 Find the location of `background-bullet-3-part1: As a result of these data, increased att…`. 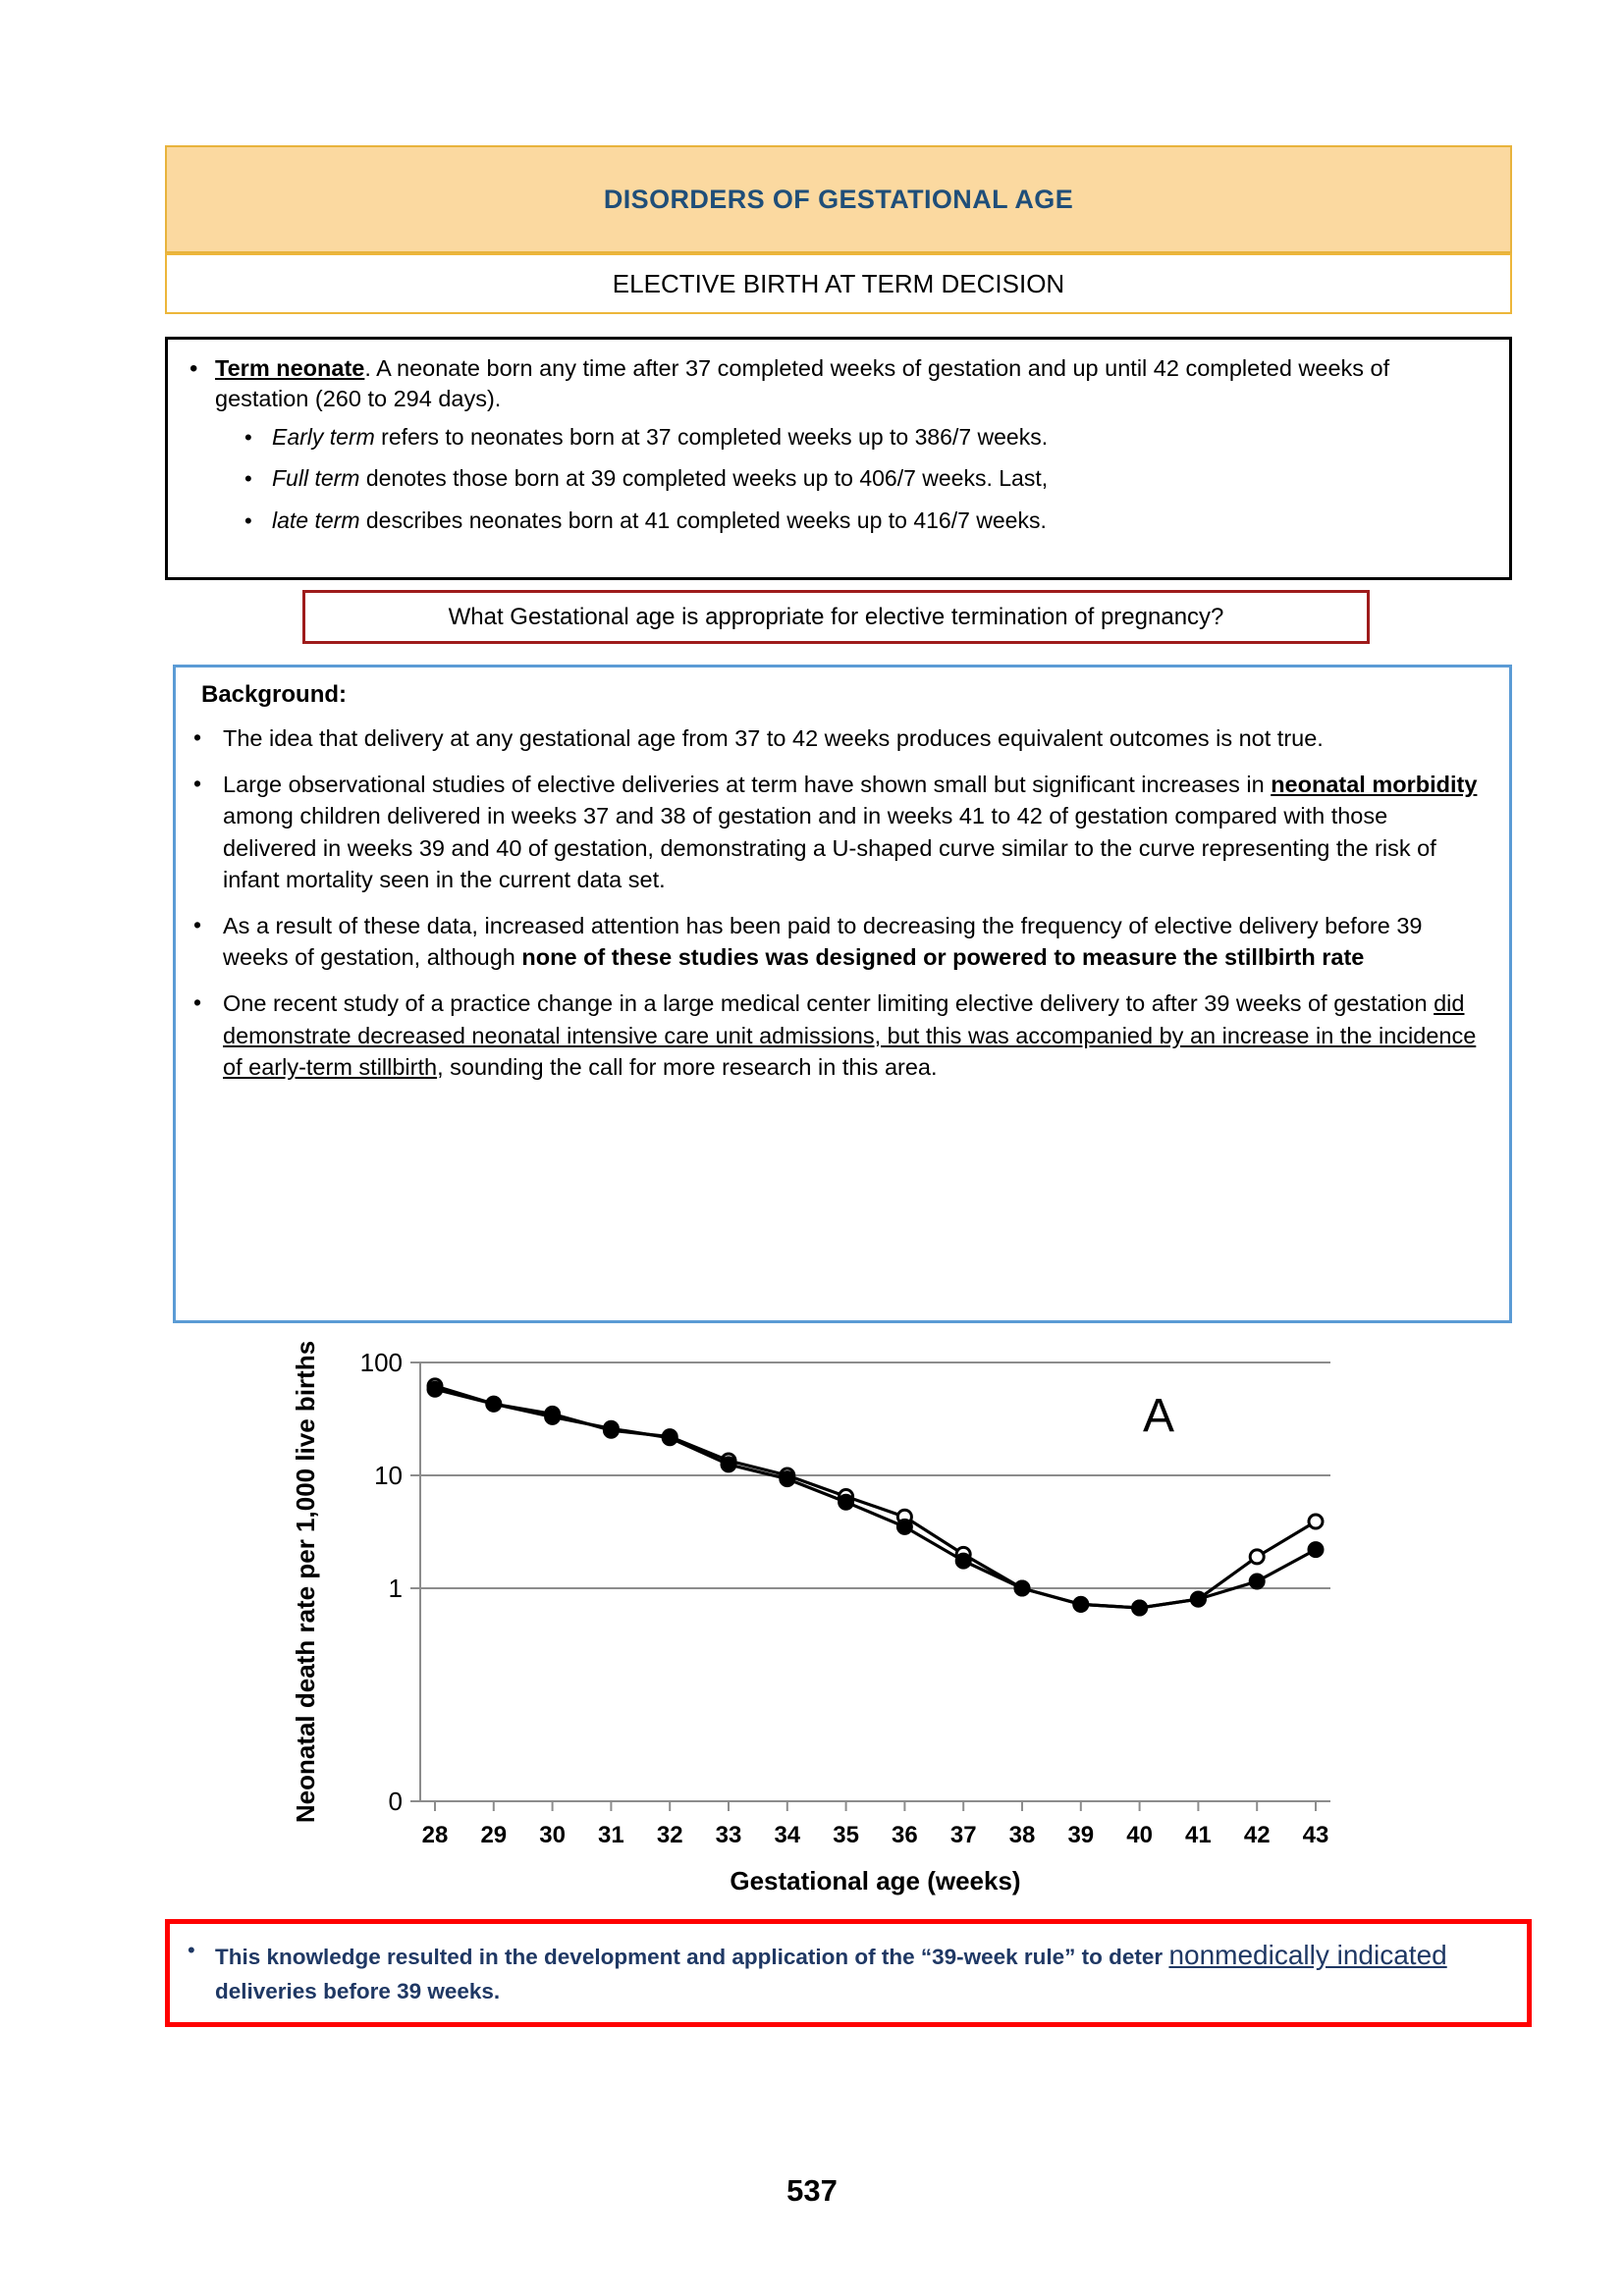

background-bullet-3-part1: As a result of these data, increased att… is located at coordinates (823, 941).